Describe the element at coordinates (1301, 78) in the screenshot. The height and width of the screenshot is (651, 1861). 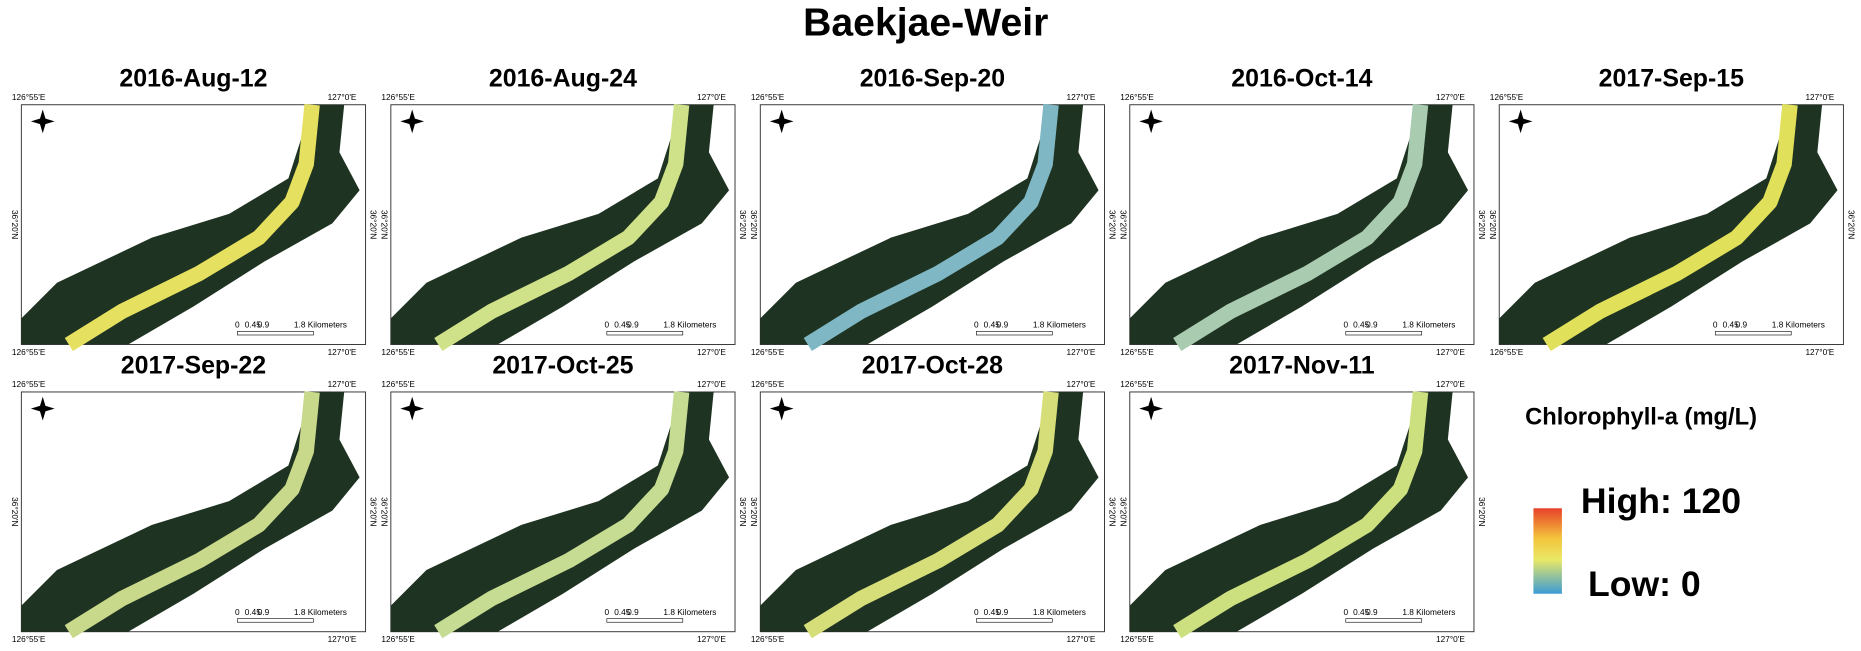
I see `panel-title: 2016-Oct-14` at that location.